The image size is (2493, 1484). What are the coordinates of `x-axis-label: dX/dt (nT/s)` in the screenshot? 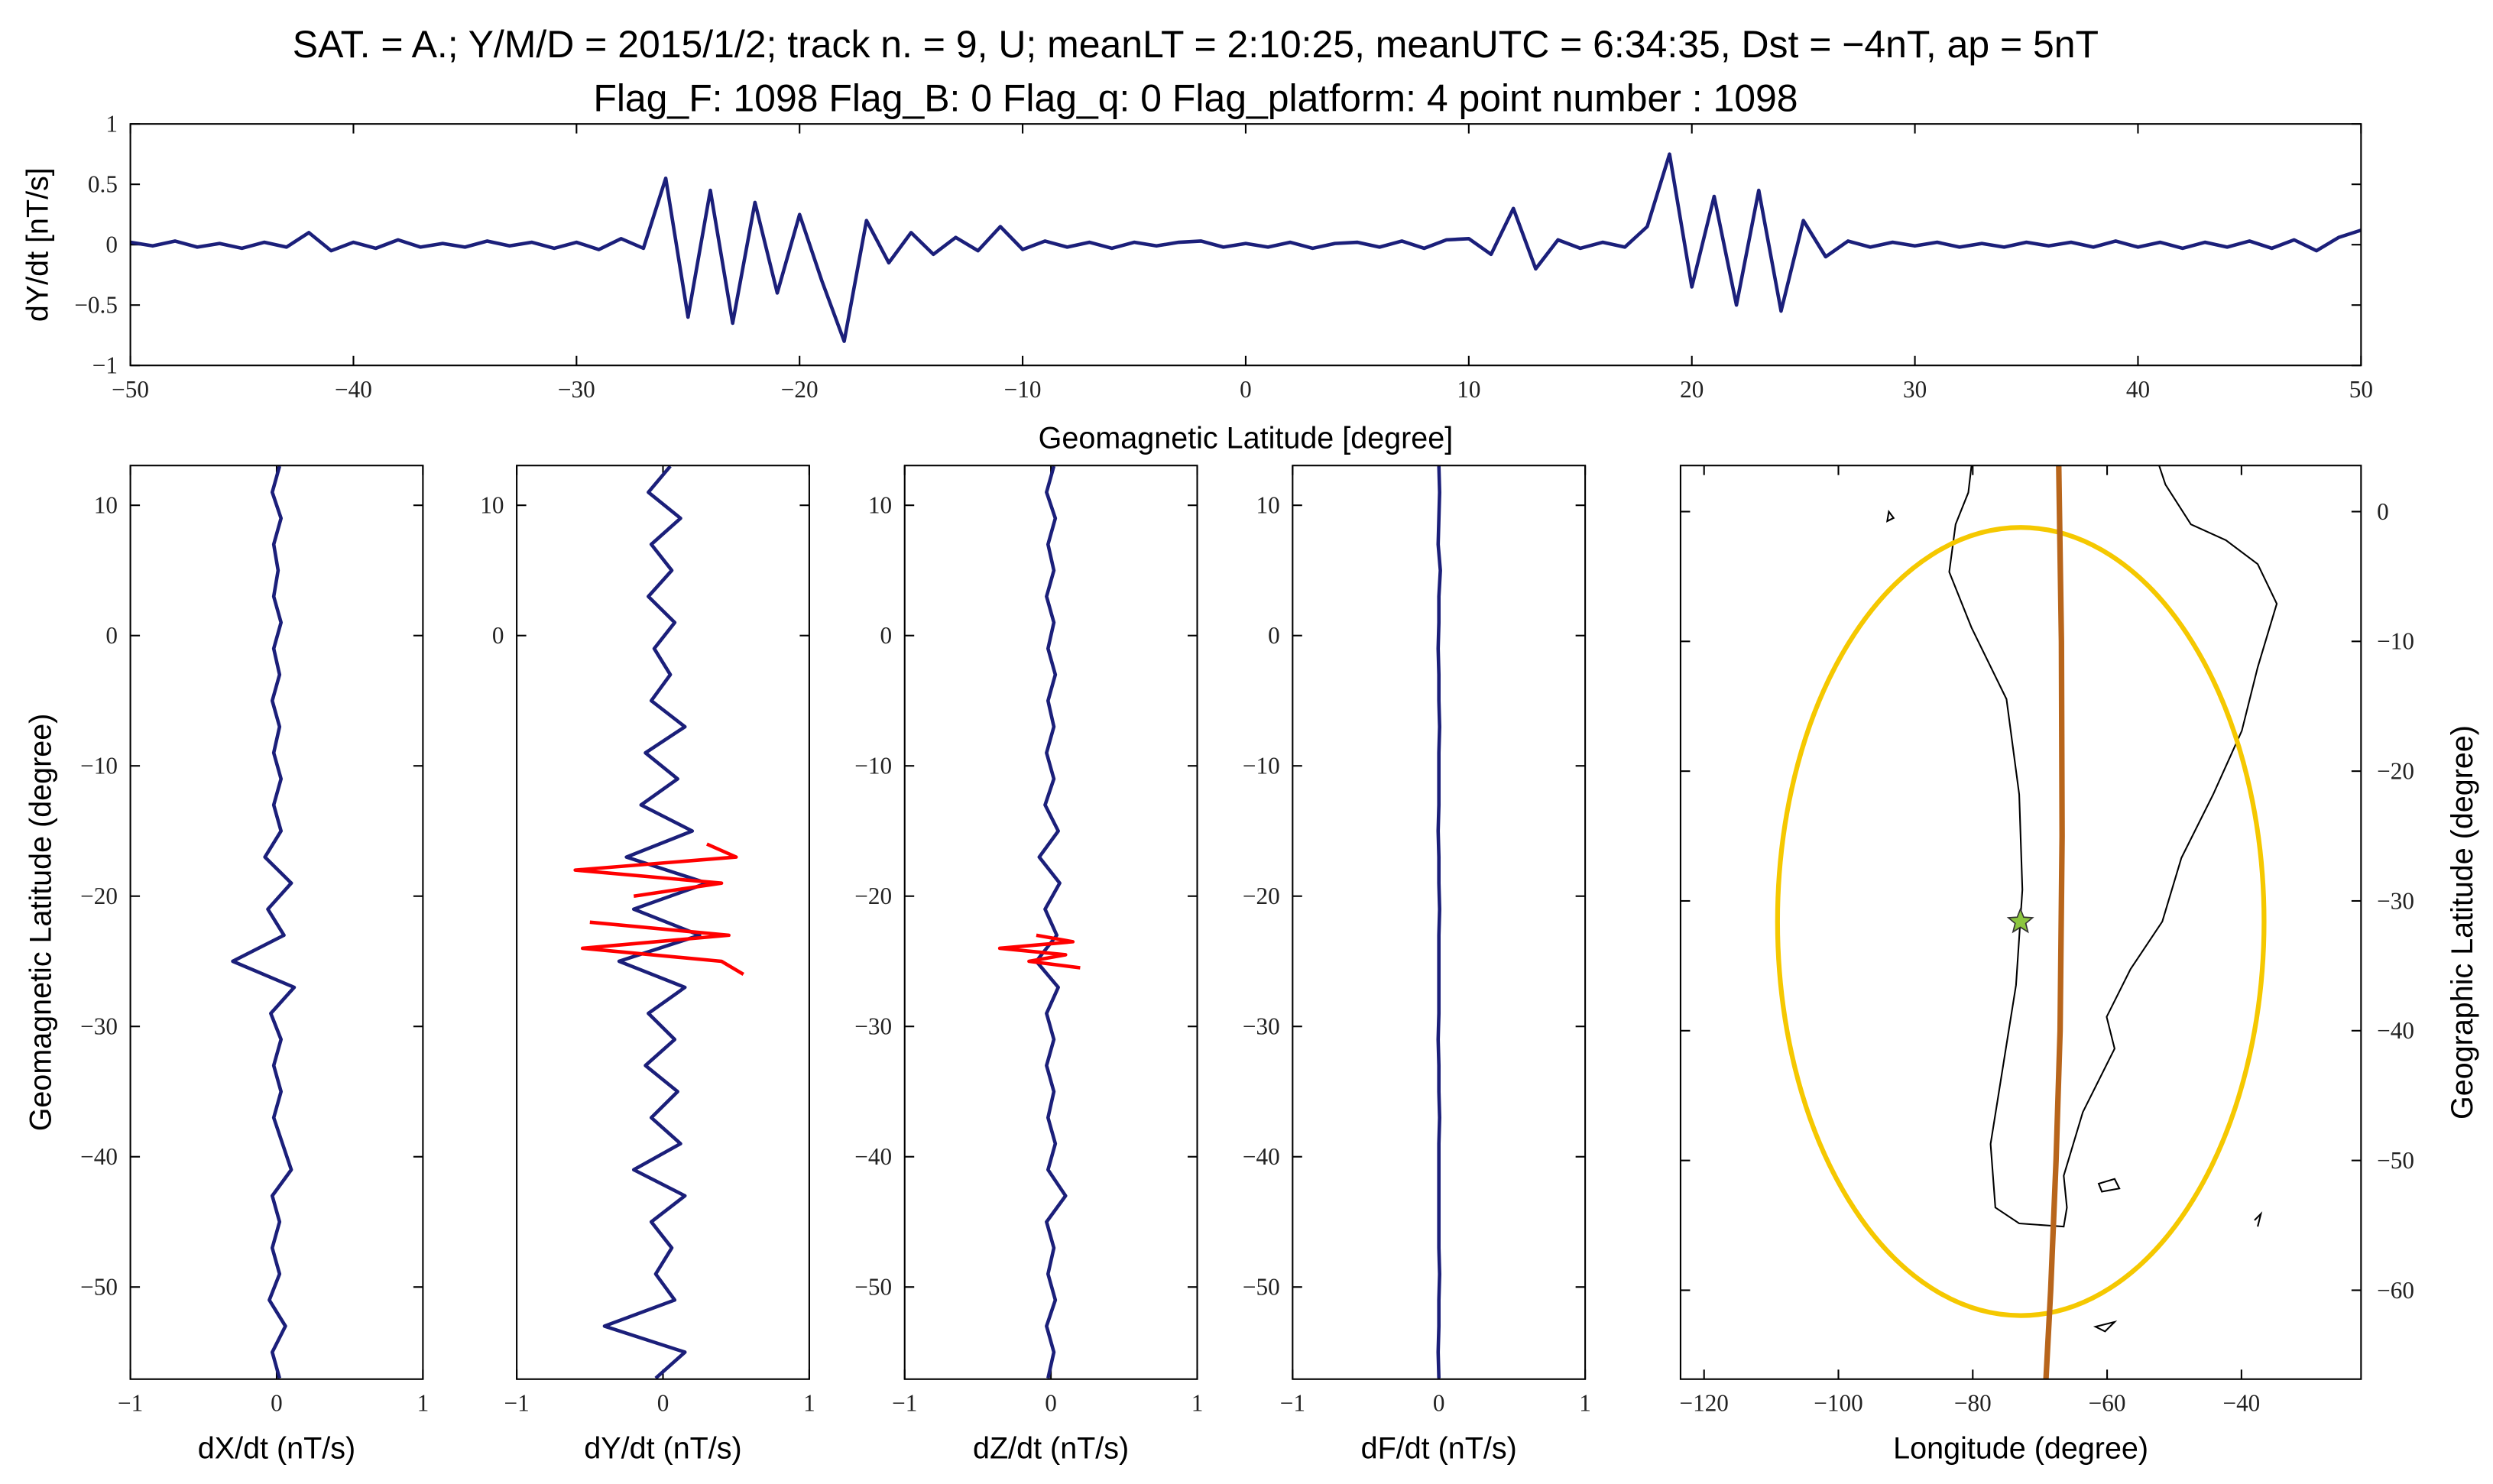 It's located at (276, 1449).